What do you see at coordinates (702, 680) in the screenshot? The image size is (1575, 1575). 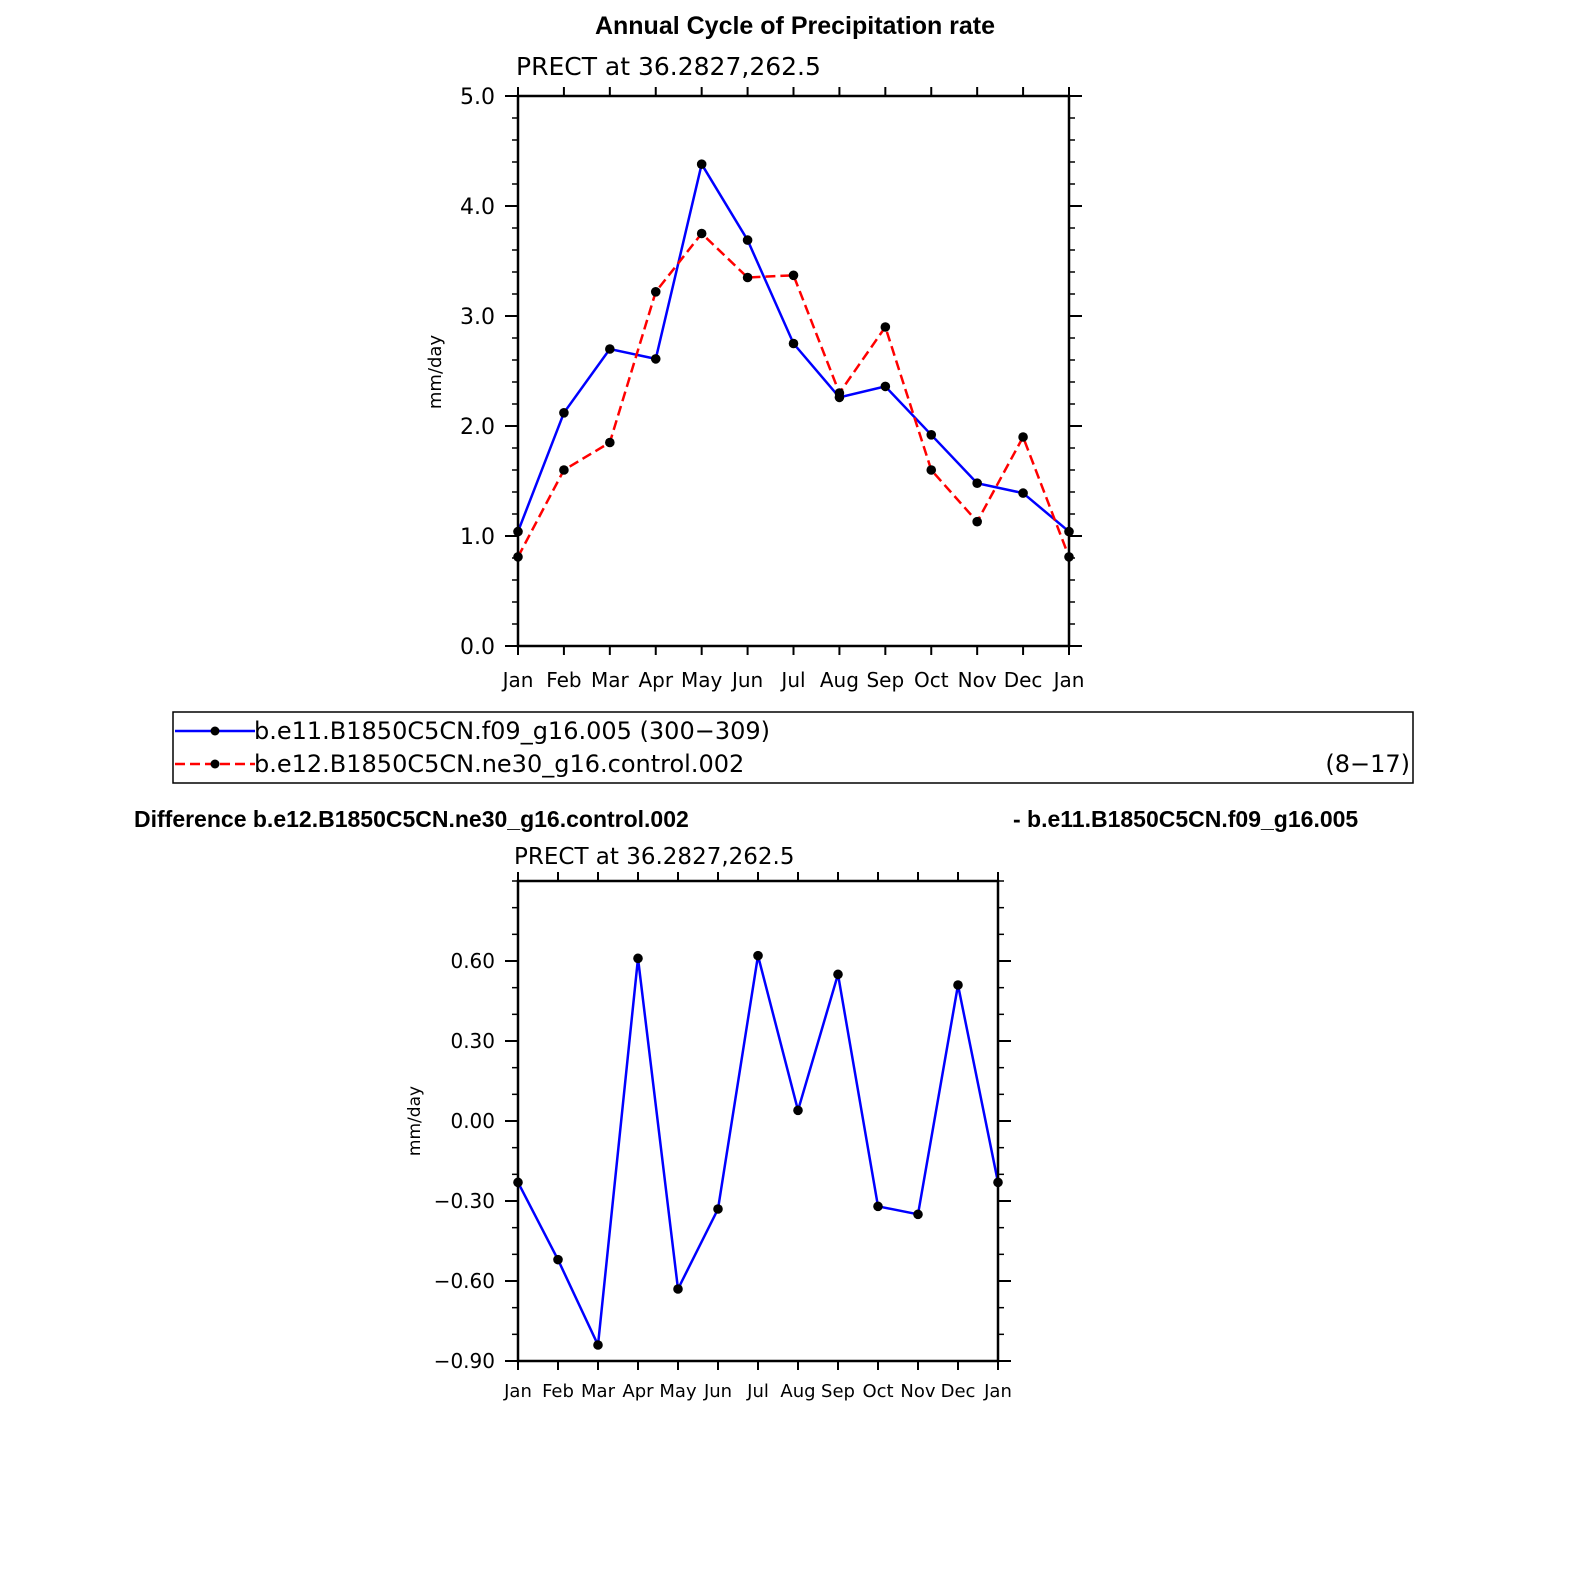 I see `annual-cycle-xtick-label: May` at bounding box center [702, 680].